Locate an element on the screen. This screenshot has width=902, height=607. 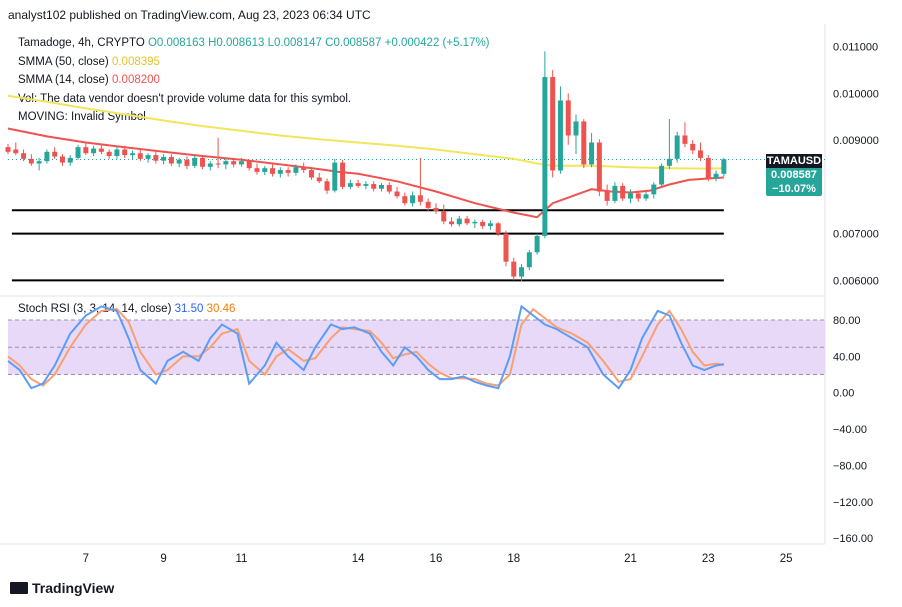
badge-symbol: TAMAUSD is located at coordinates (794, 161).